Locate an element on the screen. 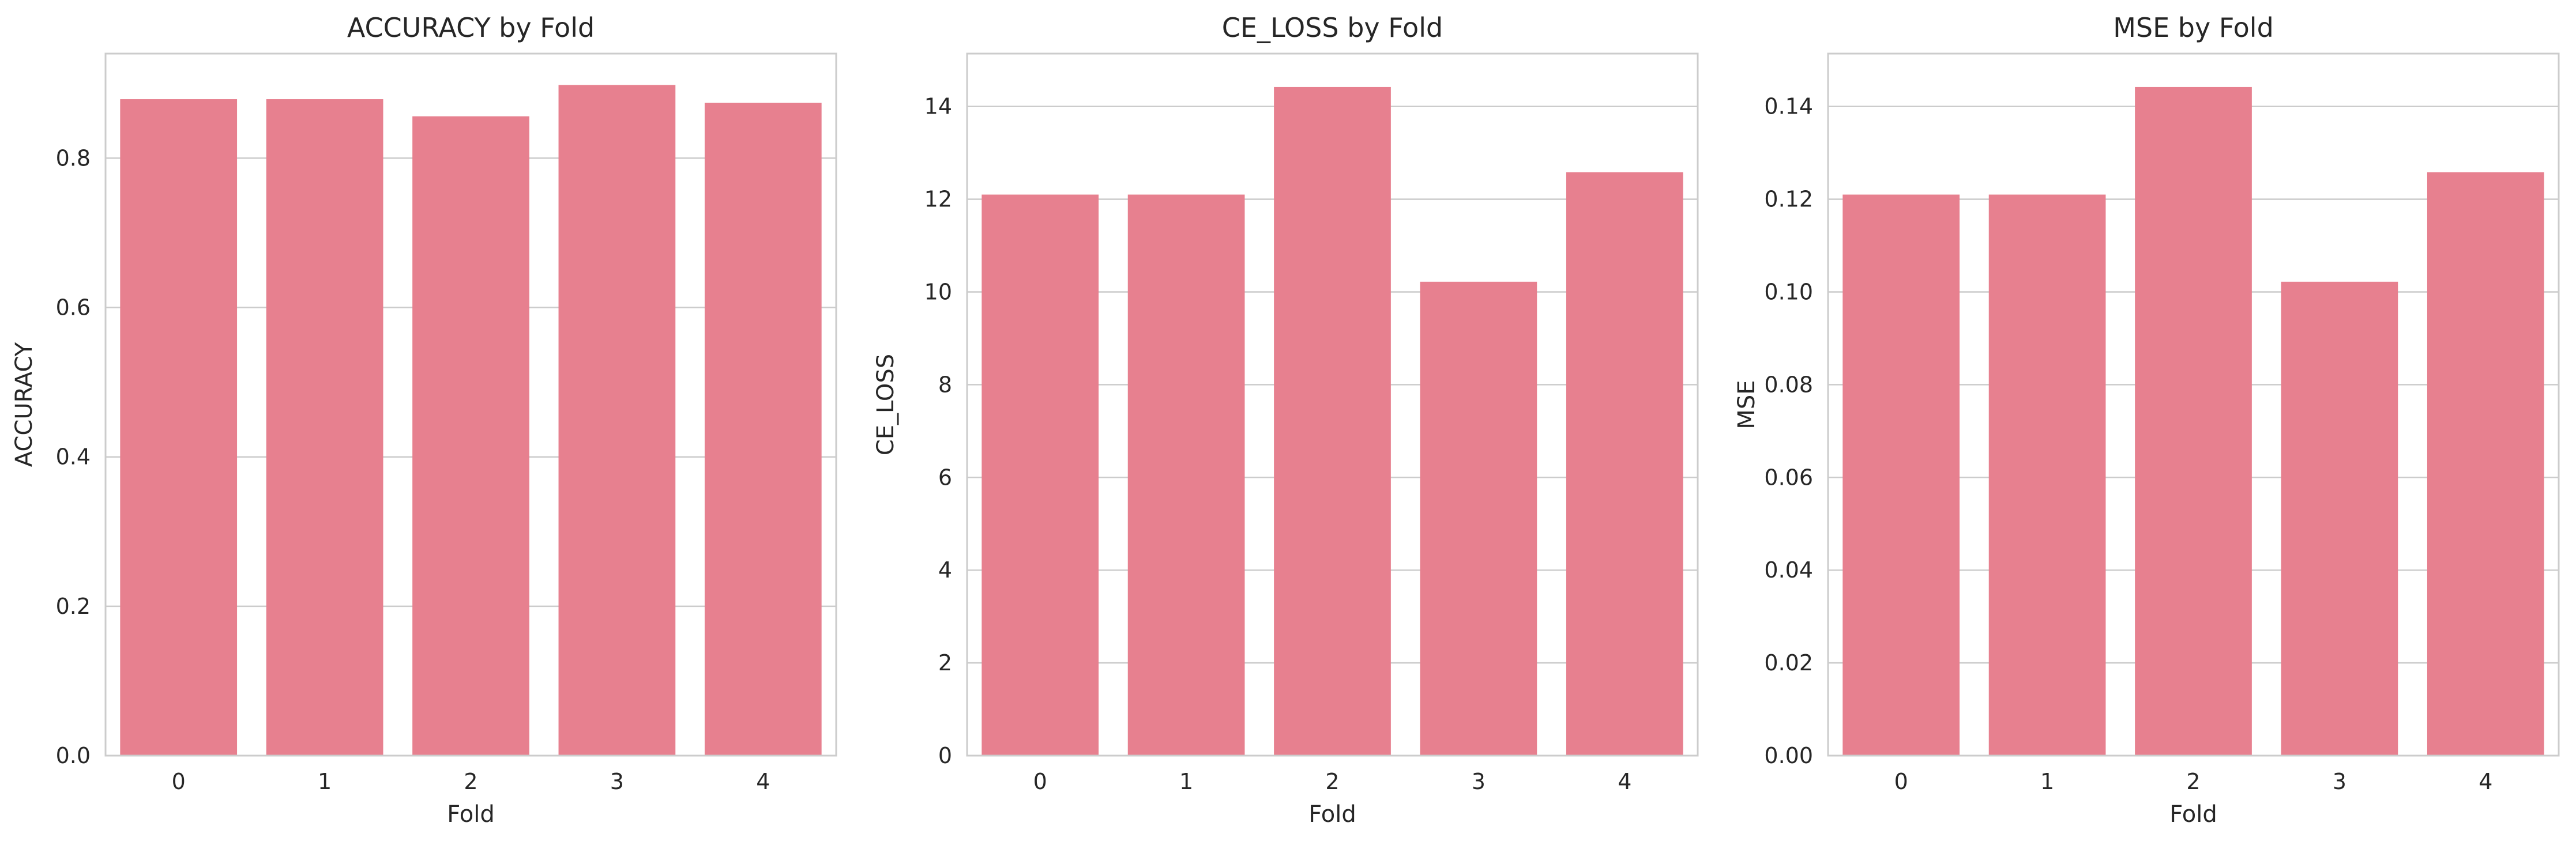 Image resolution: width=2576 pixels, height=849 pixels. y-axis-label: ACCURACY is located at coordinates (24, 405).